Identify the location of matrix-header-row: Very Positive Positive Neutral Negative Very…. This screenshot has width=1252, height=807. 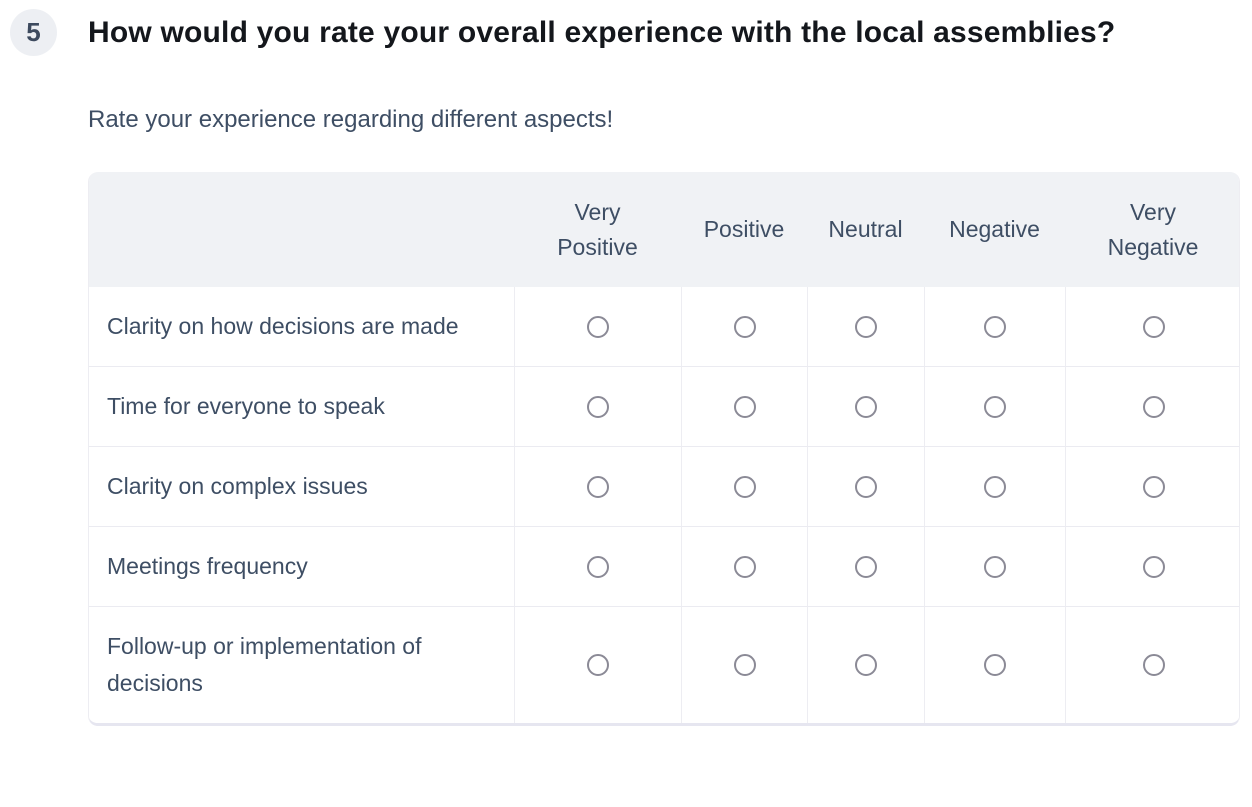
(664, 229).